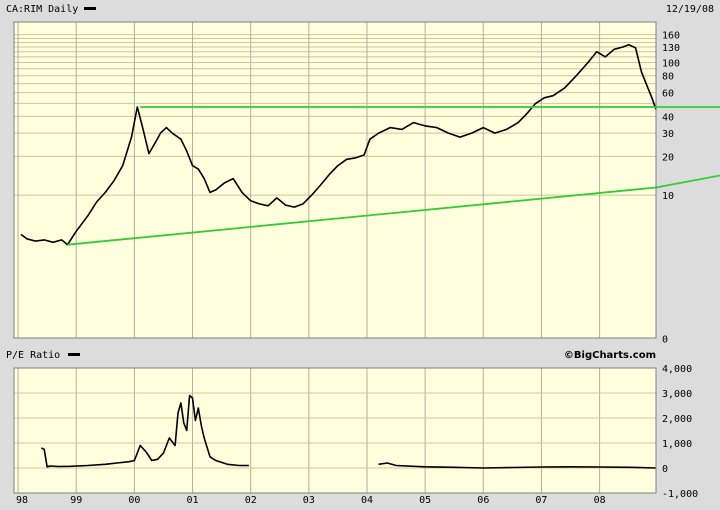 This screenshot has height=510, width=720. What do you see at coordinates (134, 500) in the screenshot?
I see `x-tick-label: 00` at bounding box center [134, 500].